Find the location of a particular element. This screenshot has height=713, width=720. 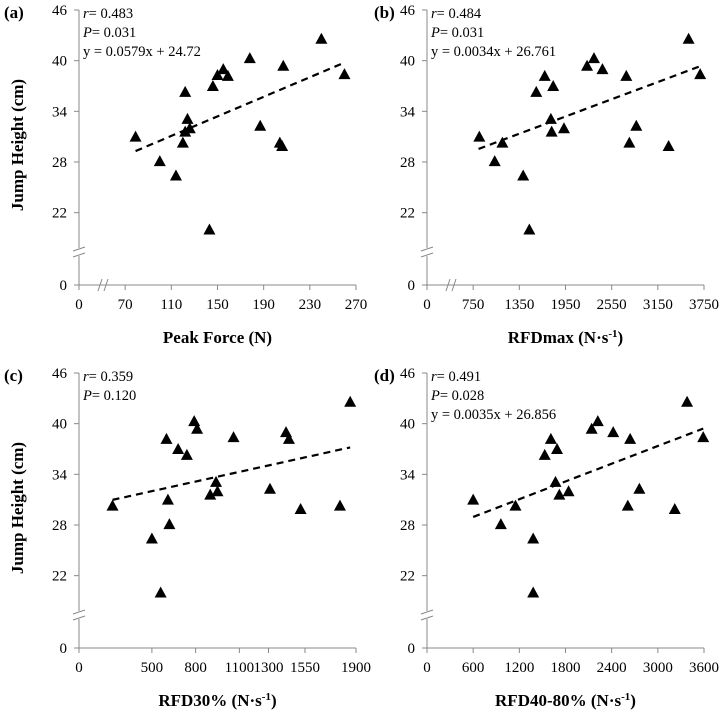

x-tick-label: 1300 is located at coordinates (269, 668).